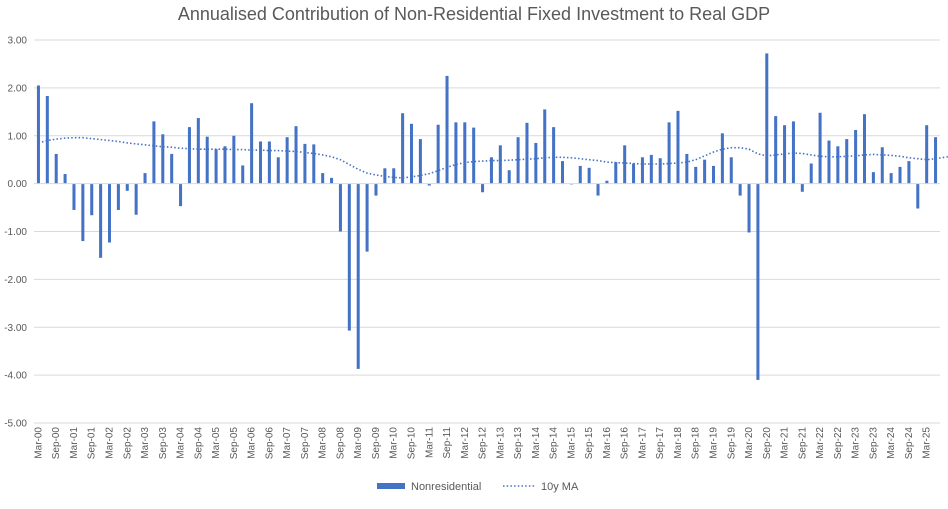 Image resolution: width=948 pixels, height=509 pixels. I want to click on x-tick-label: Mar-09, so click(358, 443).